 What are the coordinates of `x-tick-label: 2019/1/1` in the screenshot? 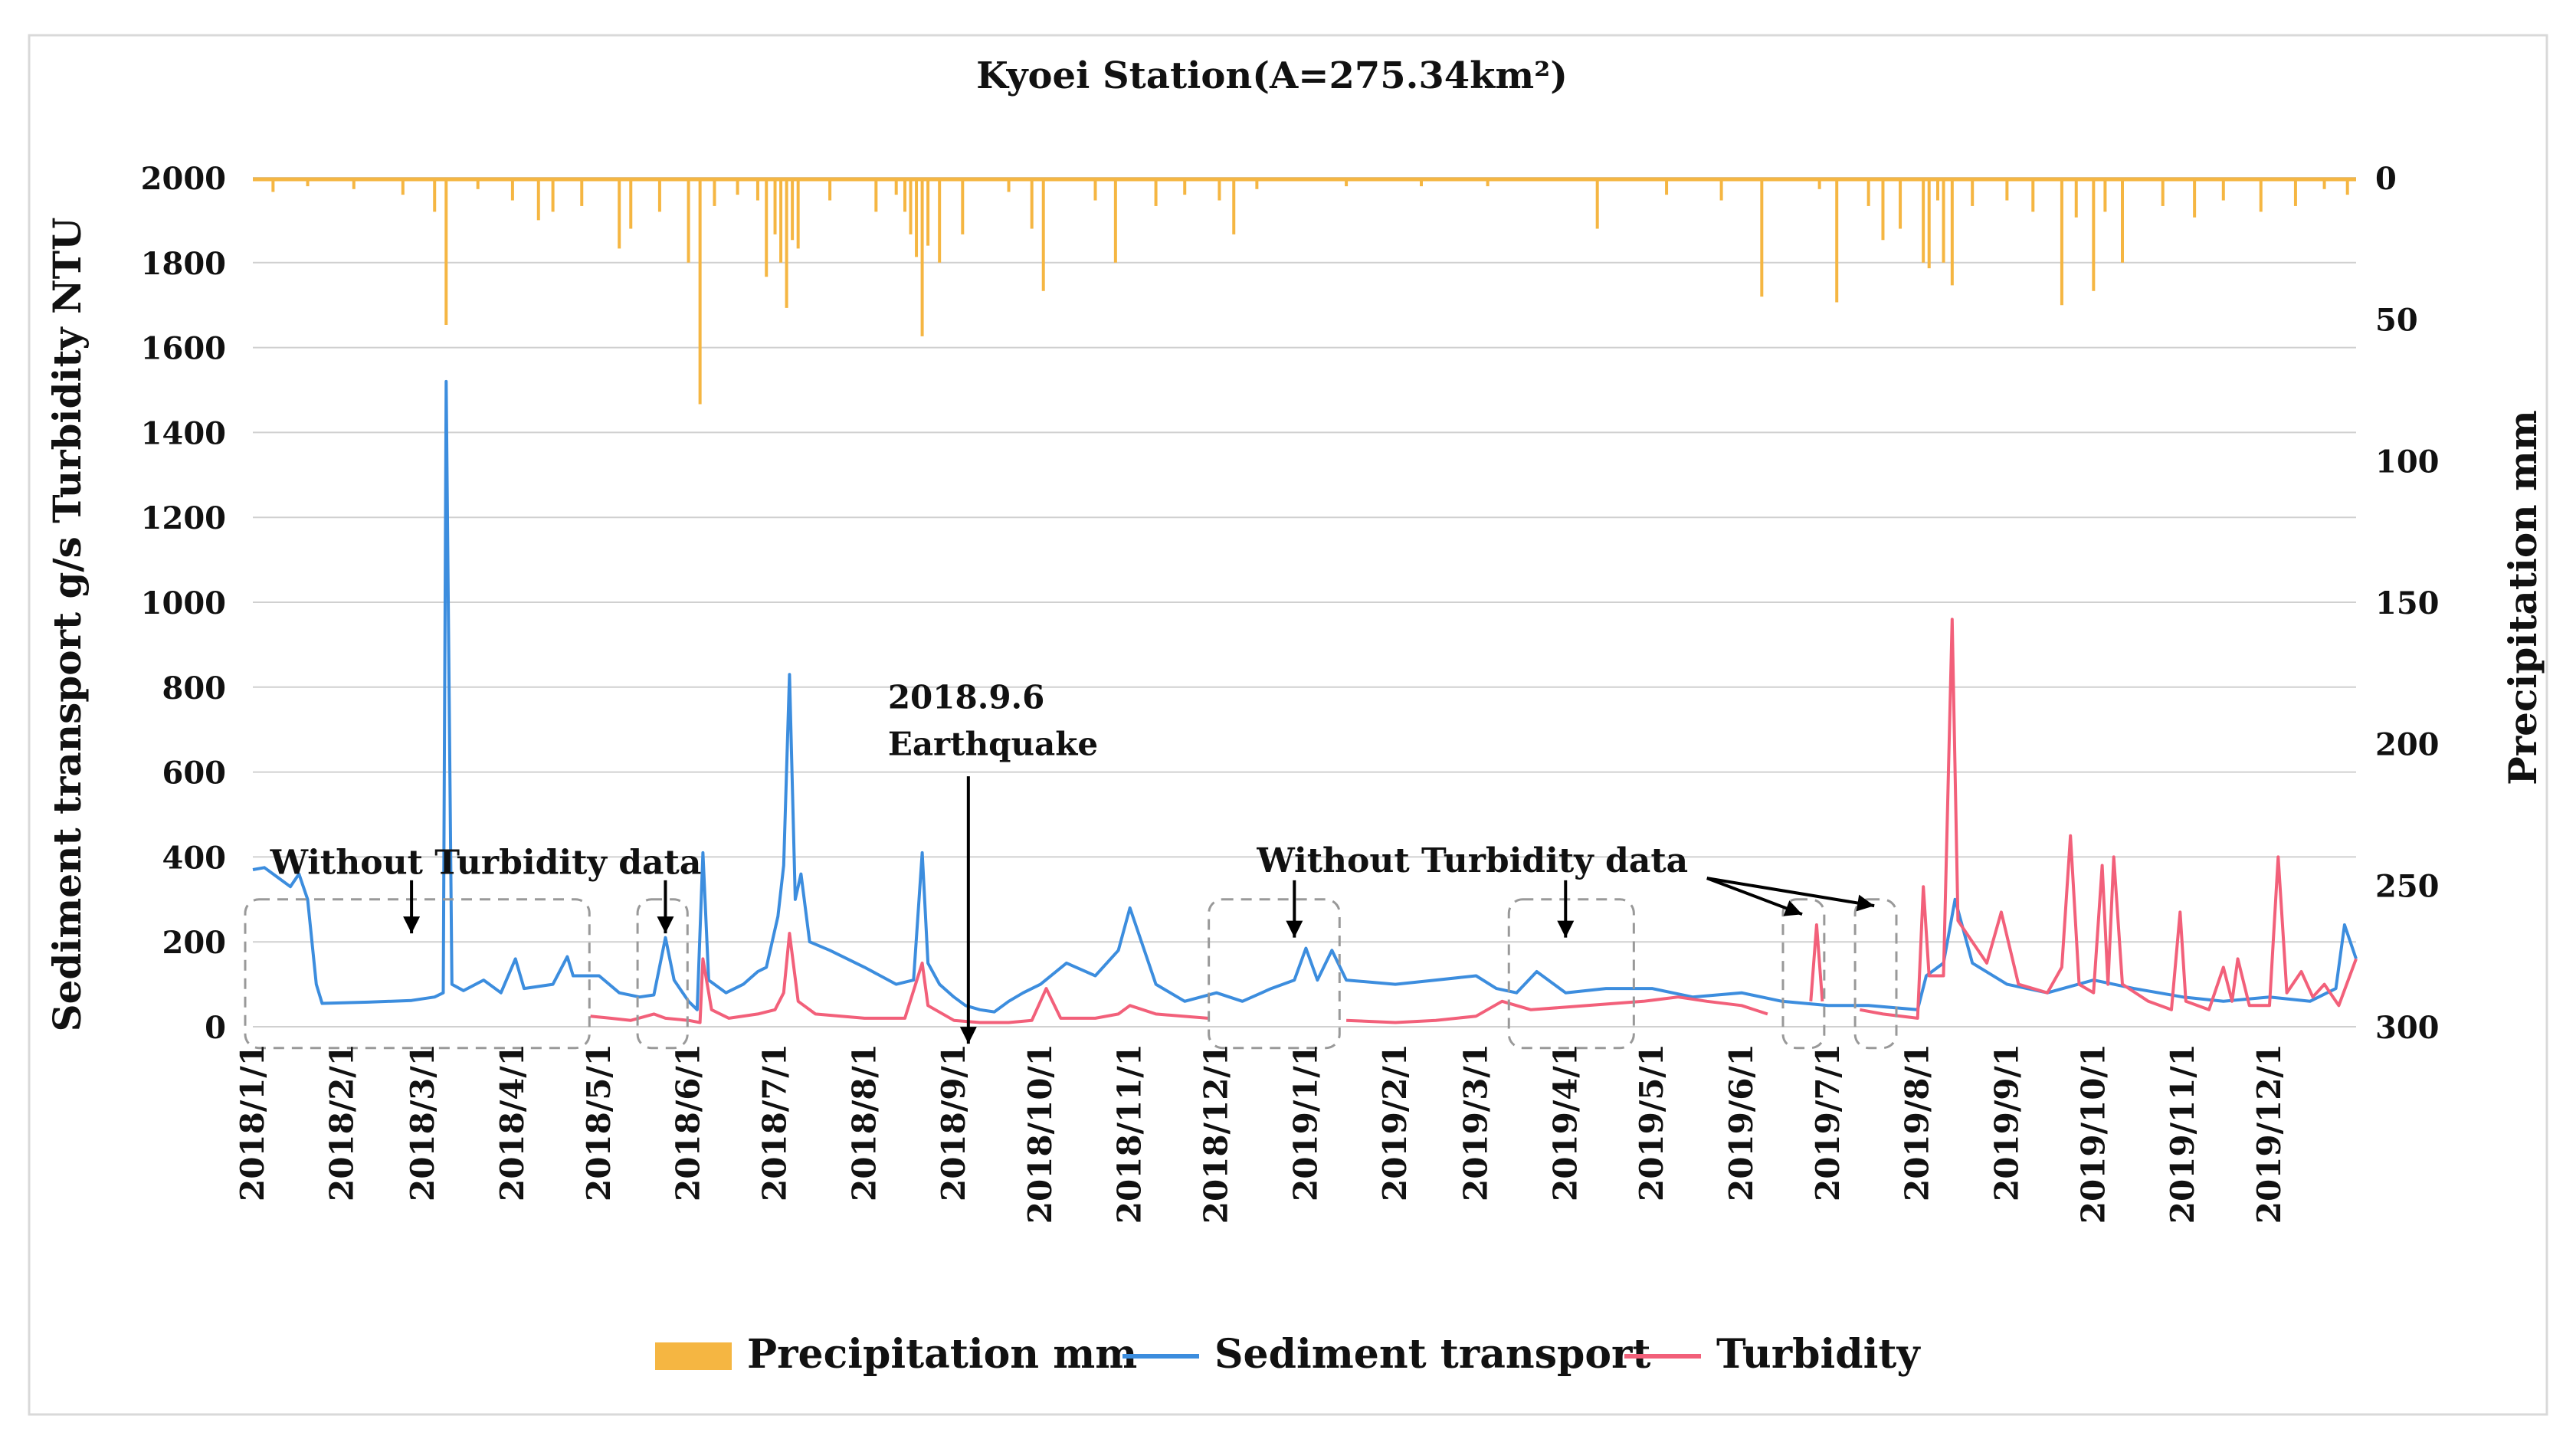 It's located at (1305, 1122).